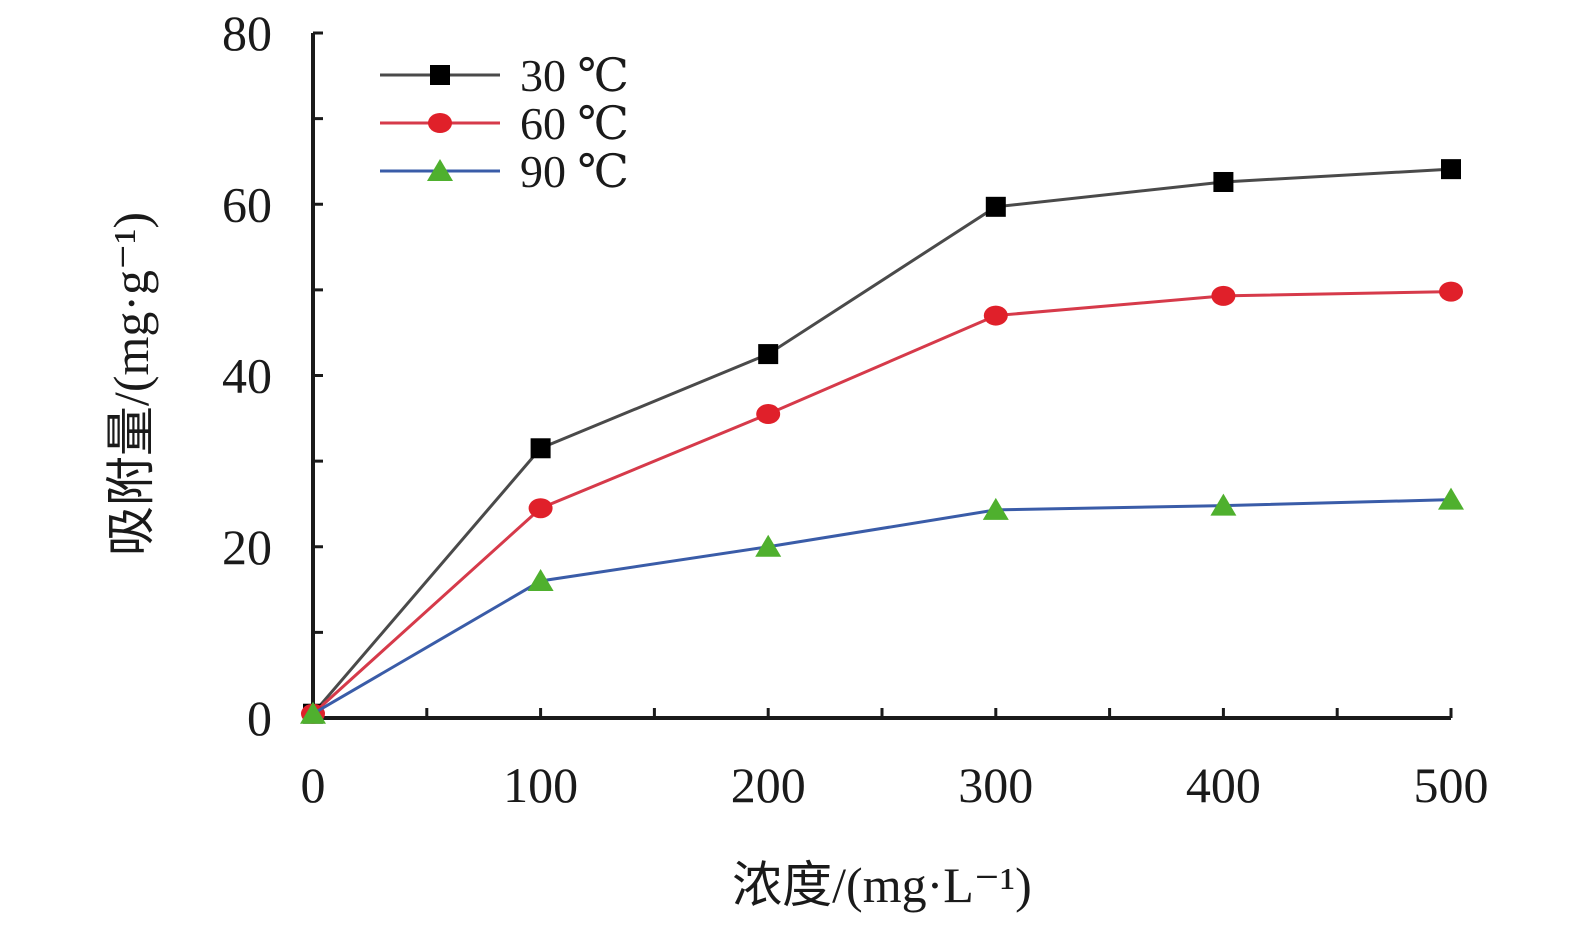  I want to click on legend-entry: 60 ℃, so click(504, 123).